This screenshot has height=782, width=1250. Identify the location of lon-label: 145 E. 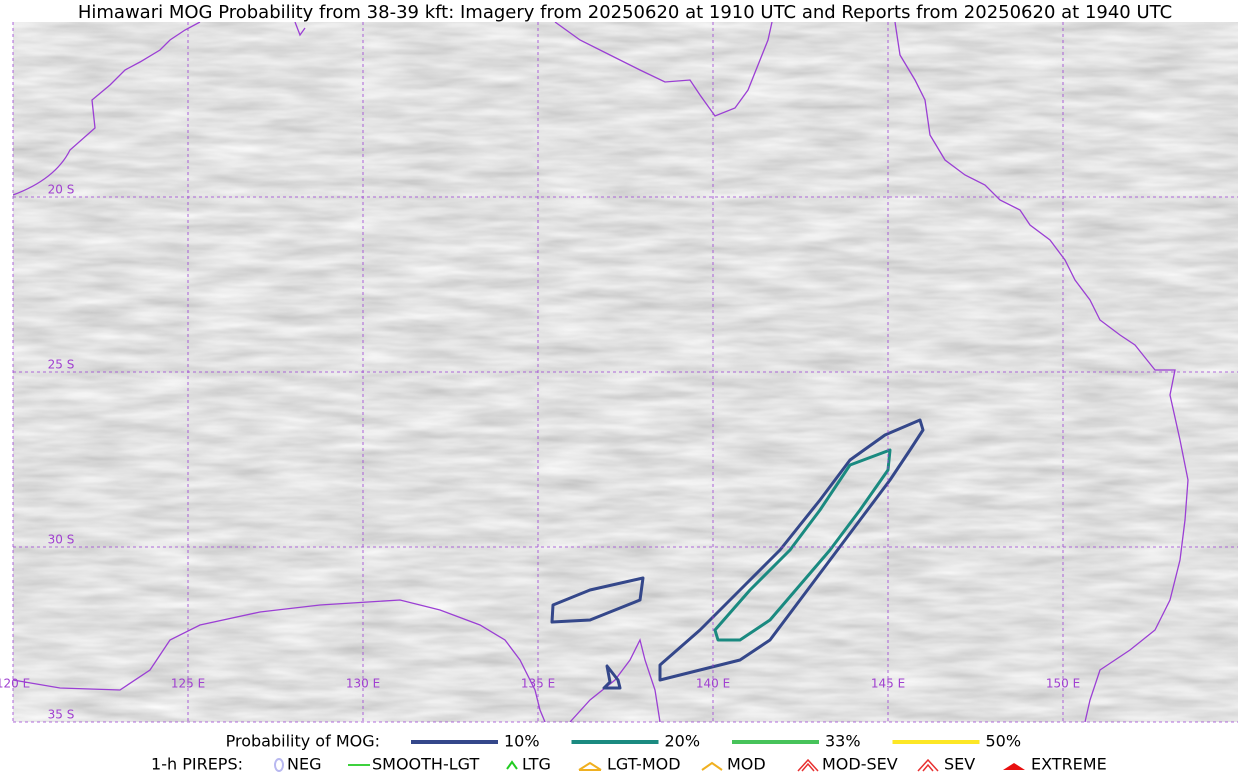
(888, 684).